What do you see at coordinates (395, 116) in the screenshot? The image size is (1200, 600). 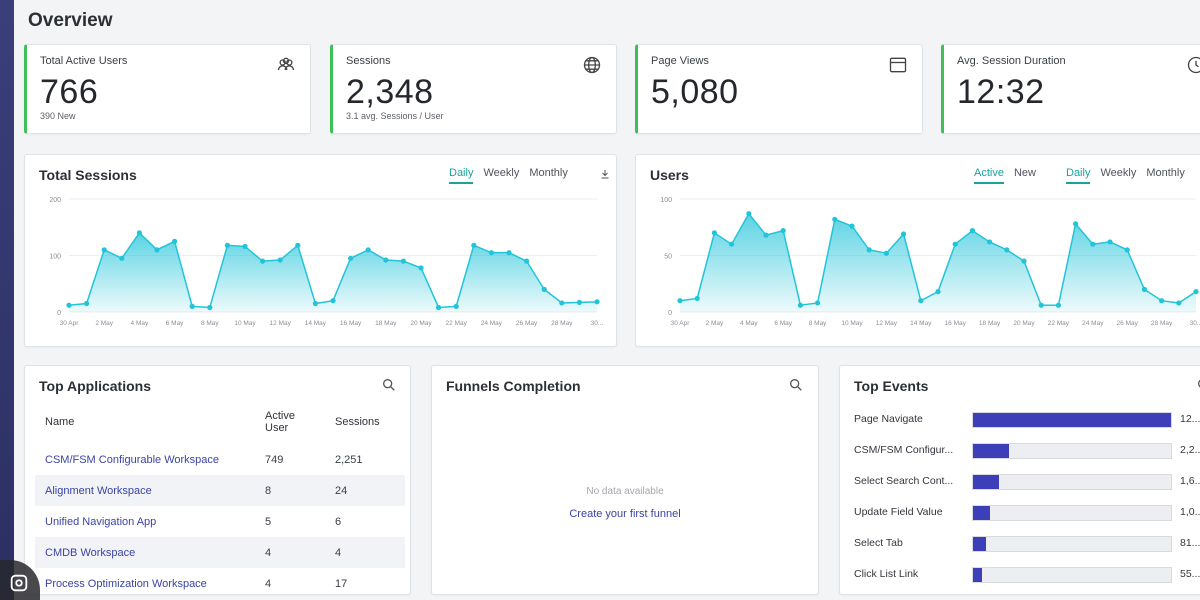 I see `kpi-subtext: 3.1 avg. Sessions / User` at bounding box center [395, 116].